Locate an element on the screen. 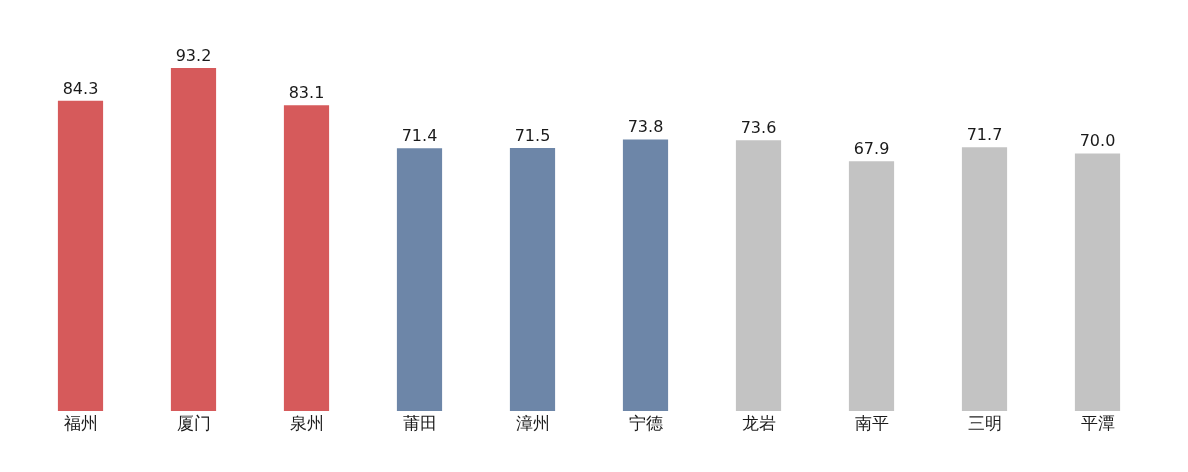  x-tick-label: 龙岩 is located at coordinates (758, 423).